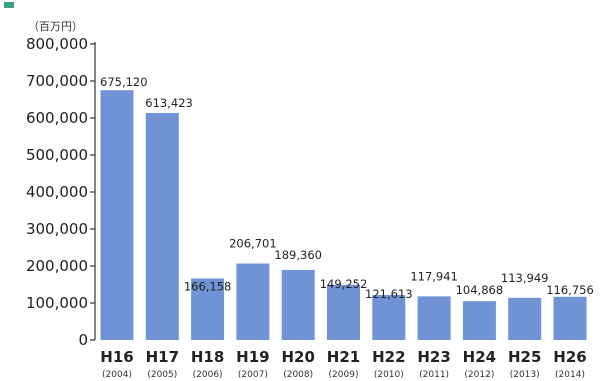 The width and height of the screenshot is (601, 381). What do you see at coordinates (57, 155) in the screenshot?
I see `y-tick-label: 500,000` at bounding box center [57, 155].